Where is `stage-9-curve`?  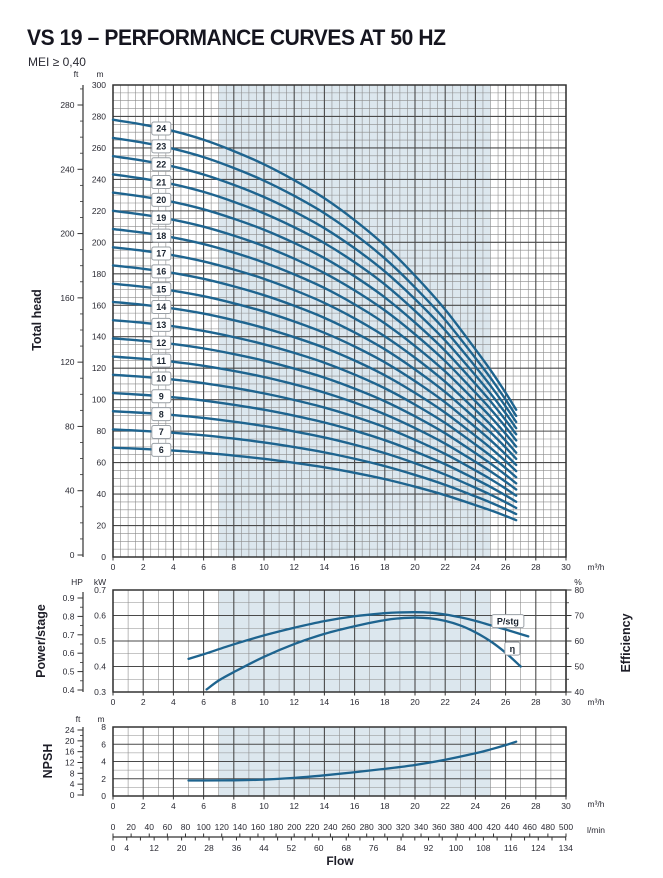 stage-9-curve is located at coordinates (314, 447).